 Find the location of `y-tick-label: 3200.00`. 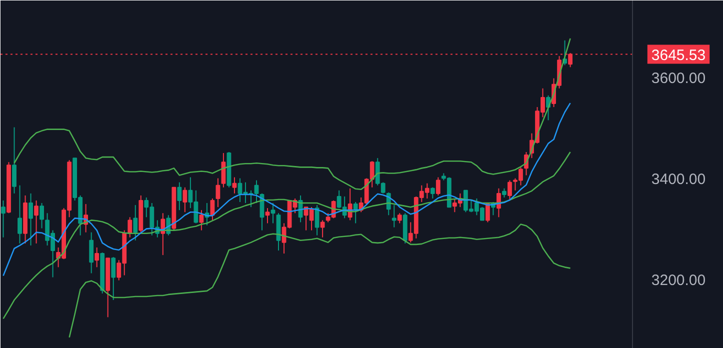

y-tick-label: 3200.00 is located at coordinates (678, 280).